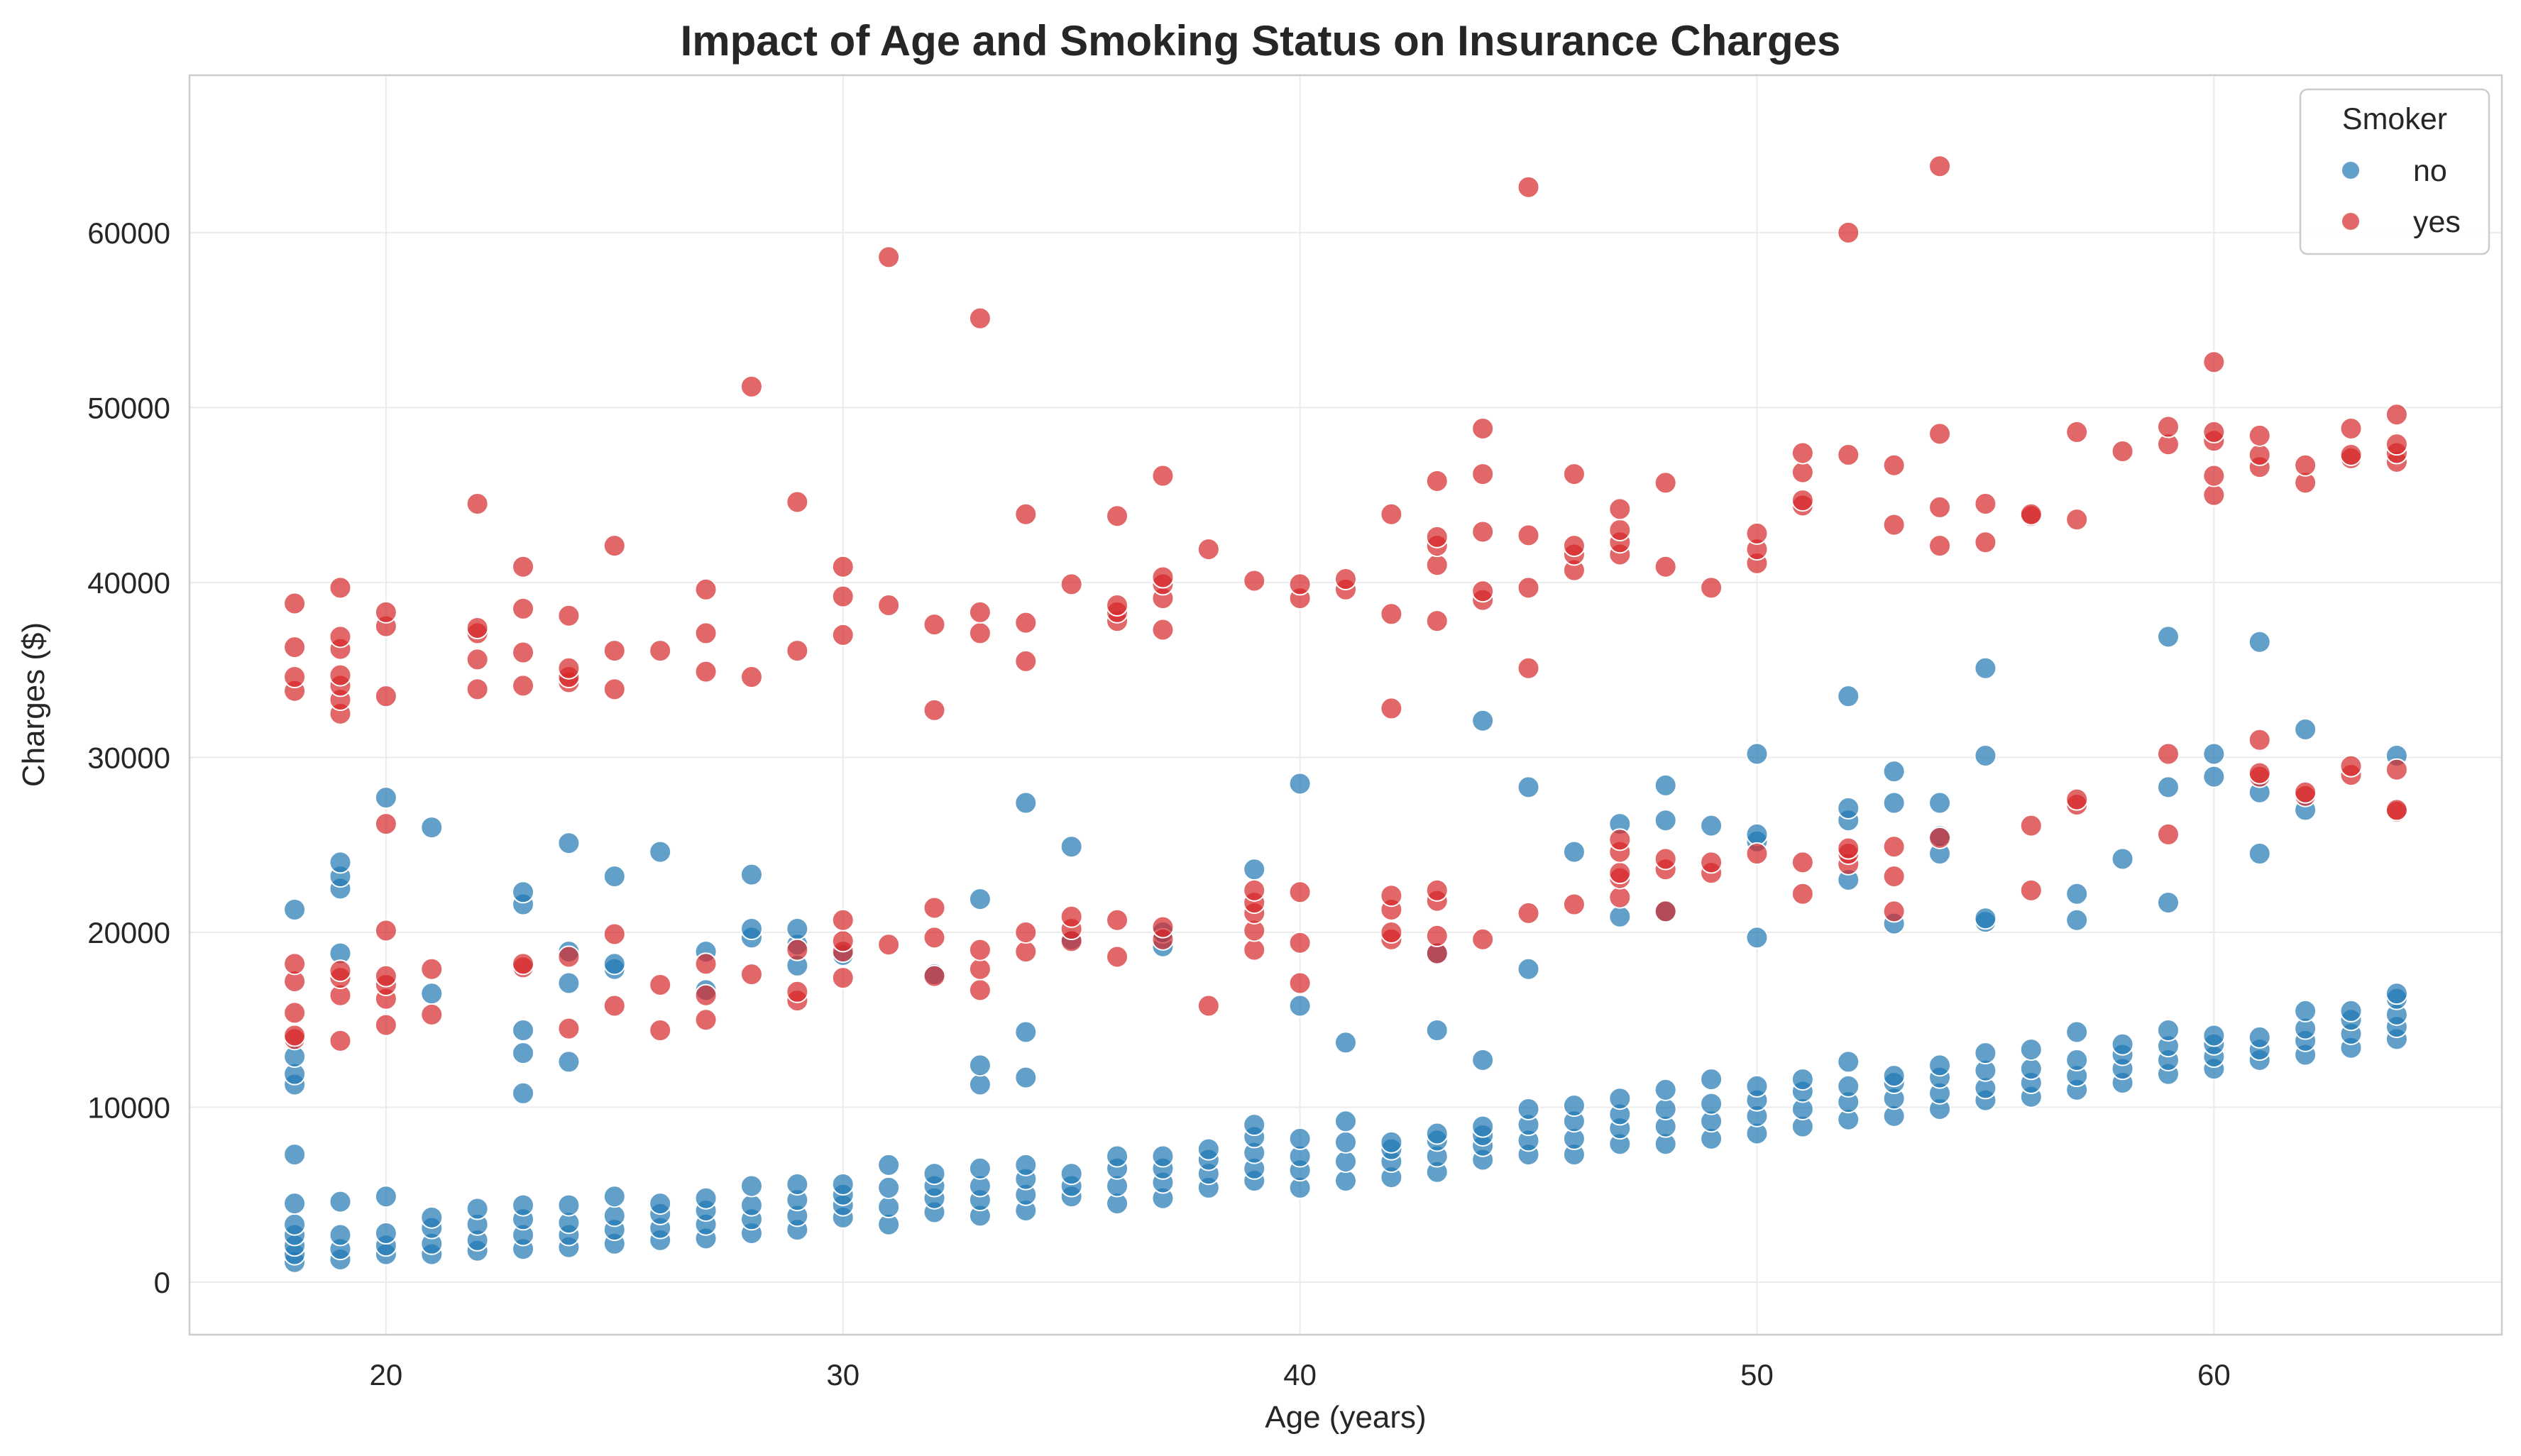  What do you see at coordinates (2394, 171) in the screenshot?
I see `legend: Smoker no yes` at bounding box center [2394, 171].